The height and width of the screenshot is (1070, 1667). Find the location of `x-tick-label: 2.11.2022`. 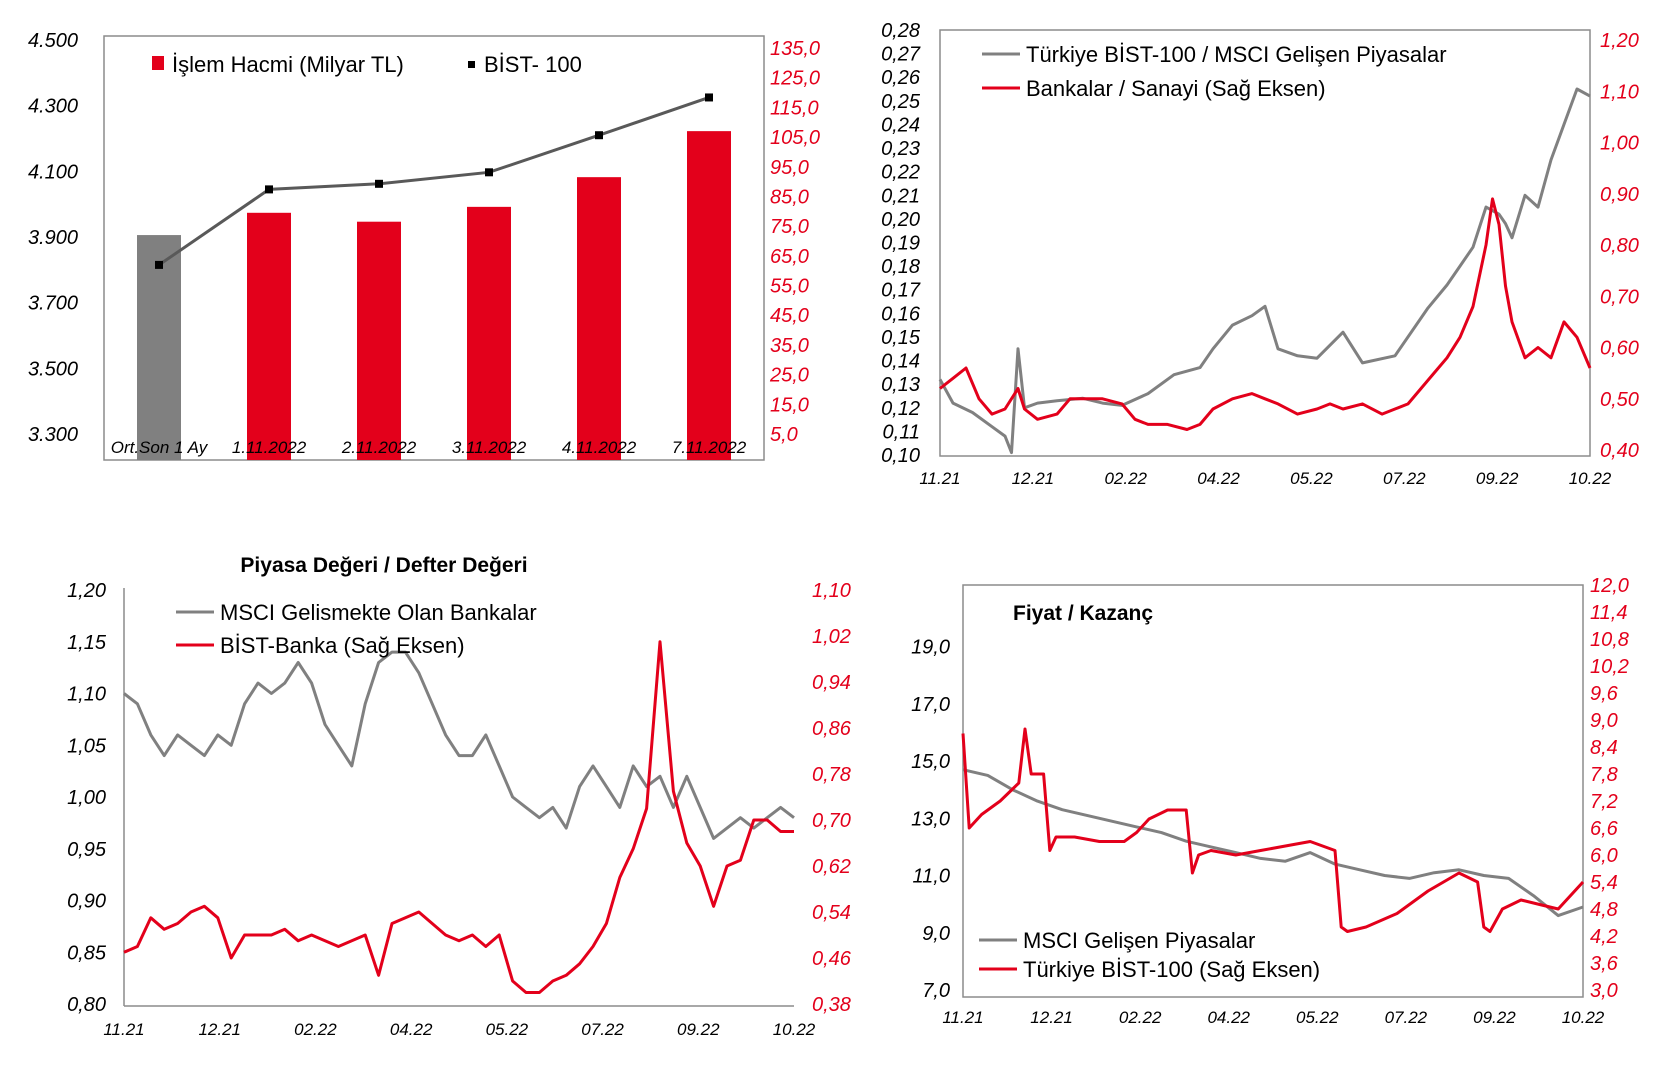

x-tick-label: 2.11.2022 is located at coordinates (379, 447).